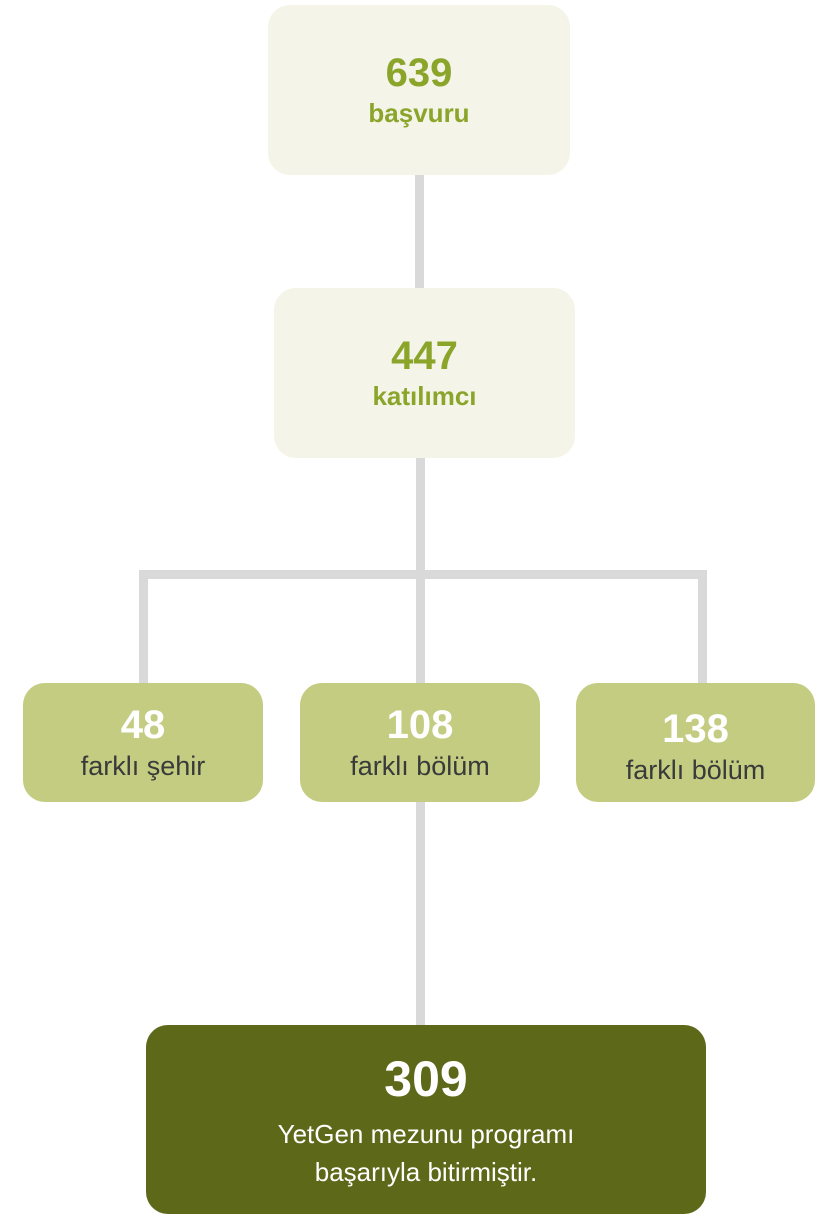 This screenshot has width=830, height=1216. What do you see at coordinates (419, 73) in the screenshot?
I see `node-number: 639` at bounding box center [419, 73].